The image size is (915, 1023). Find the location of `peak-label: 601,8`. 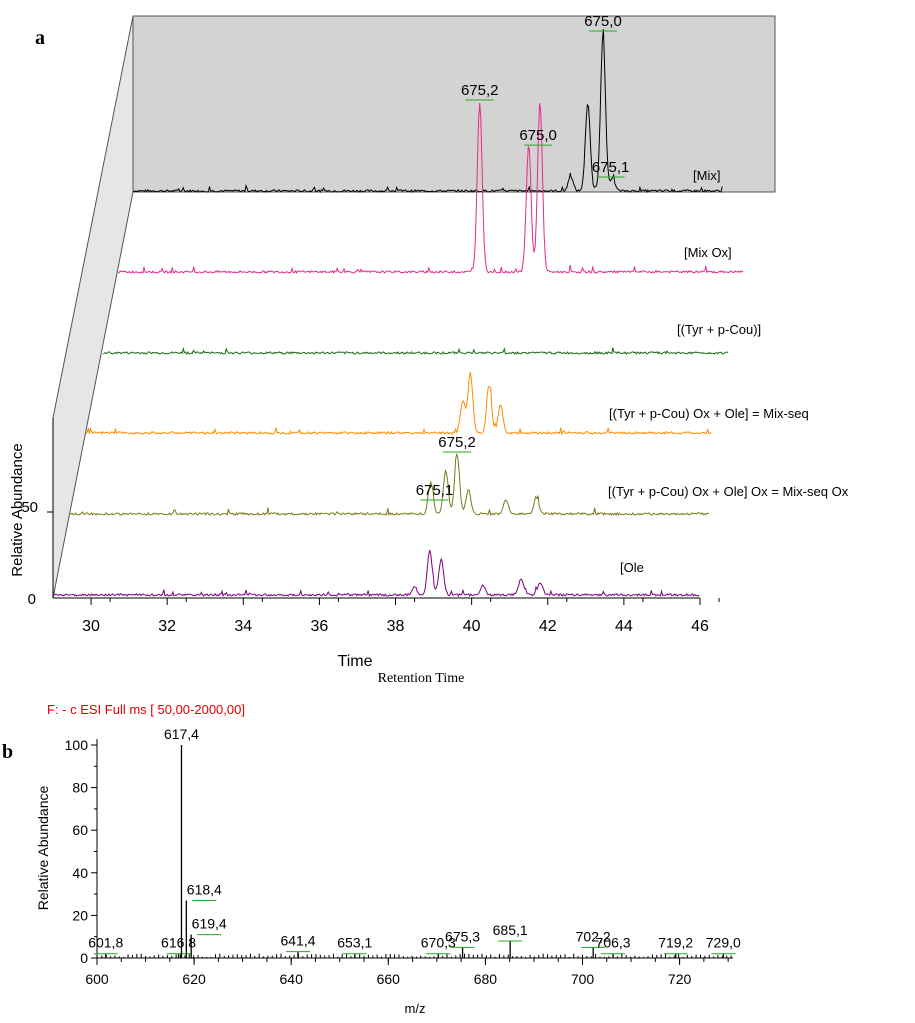

peak-label: 601,8 is located at coordinates (105, 943).